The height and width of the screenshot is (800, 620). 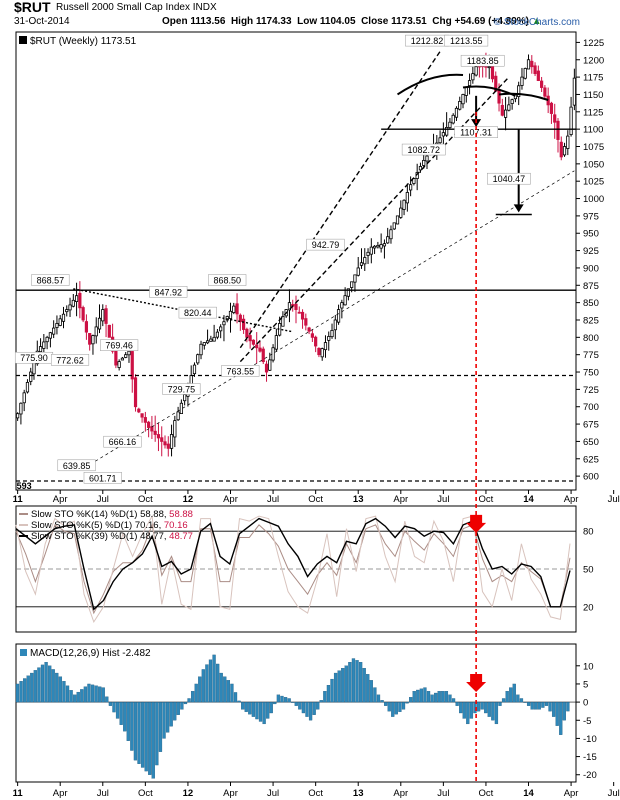 I want to click on macd-x-tick-label: 12, so click(x=188, y=793).